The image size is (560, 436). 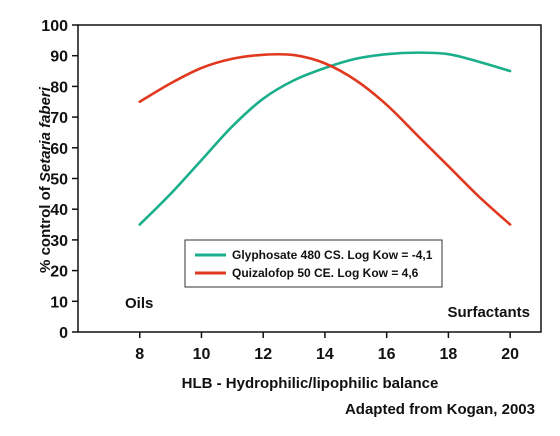 I want to click on x-tick-label: 10, so click(x=202, y=354).